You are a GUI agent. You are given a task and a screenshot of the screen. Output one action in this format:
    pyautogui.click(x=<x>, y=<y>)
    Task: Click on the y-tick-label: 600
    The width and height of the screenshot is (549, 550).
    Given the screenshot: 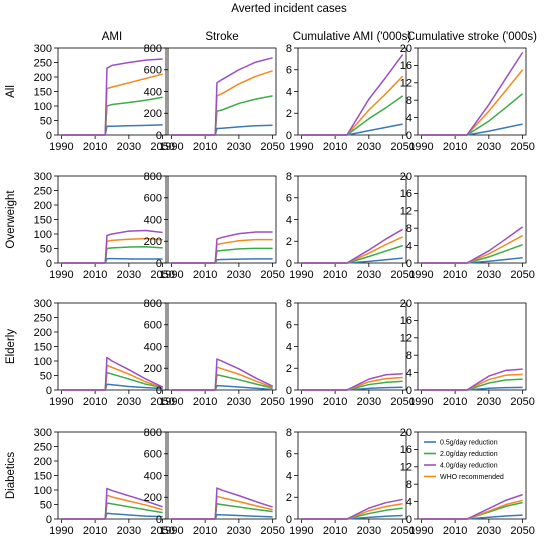 What is the action you would take?
    pyautogui.click(x=153, y=455)
    